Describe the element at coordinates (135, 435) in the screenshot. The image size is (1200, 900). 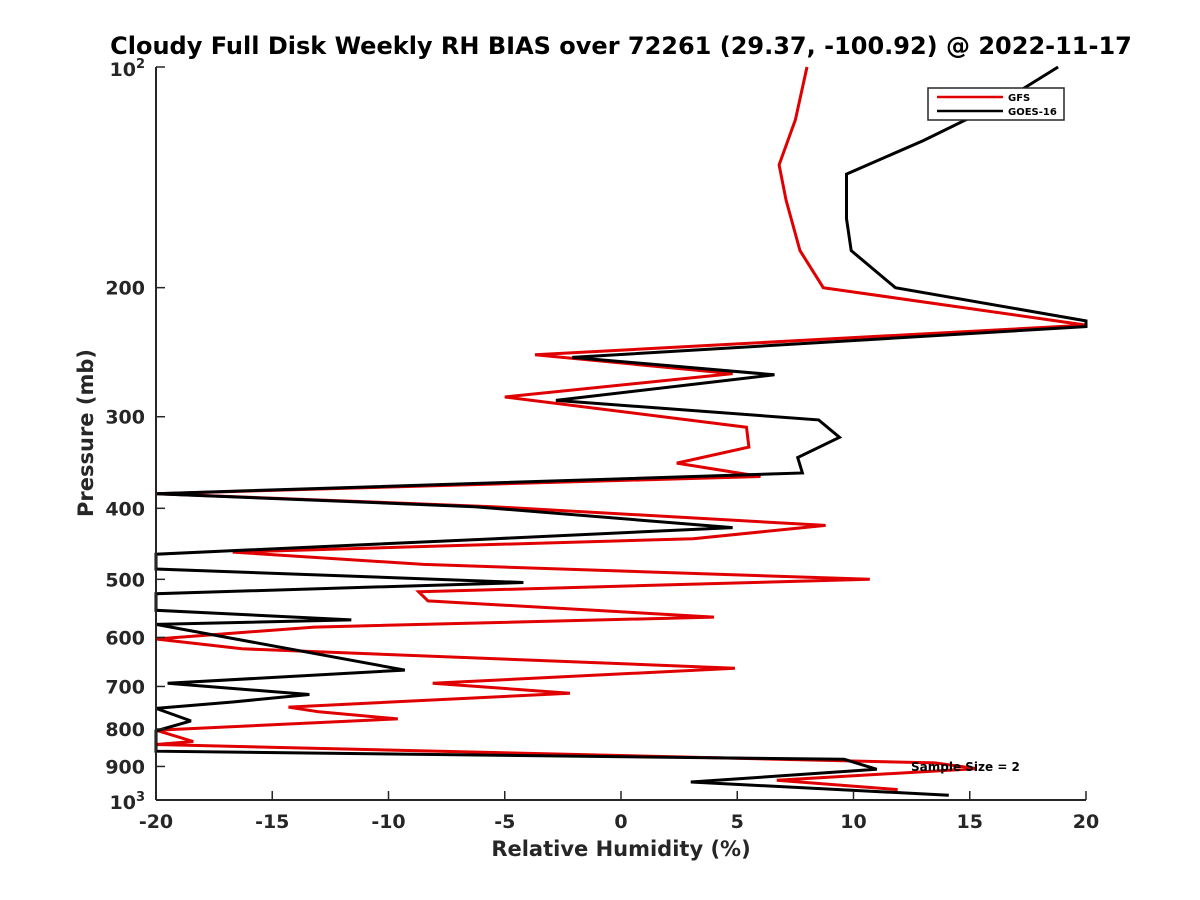
I see `y-ticks: 200 300 400 500 600 700 800 900 102 103` at that location.